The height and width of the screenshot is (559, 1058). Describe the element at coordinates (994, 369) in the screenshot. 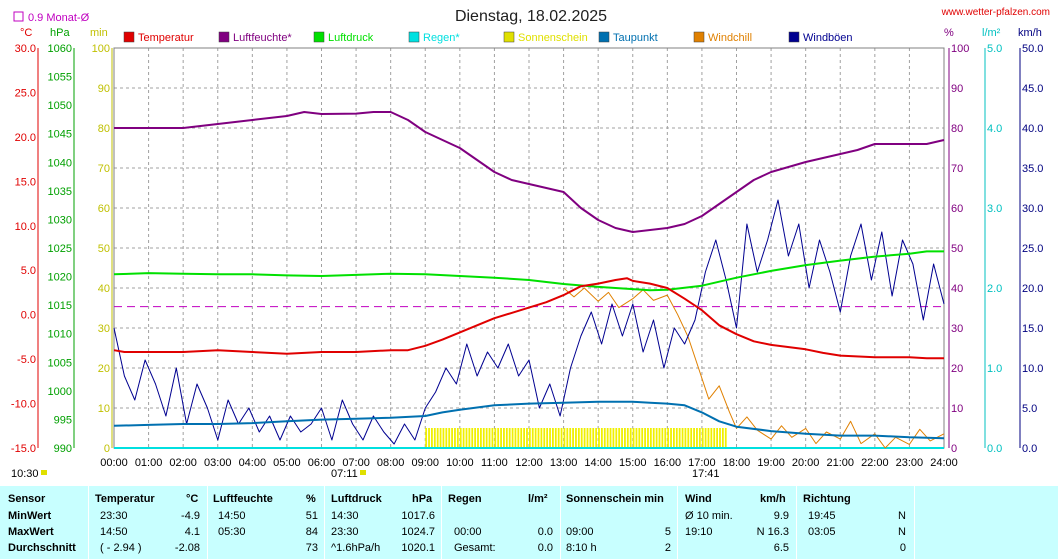

I see `rain-tick-label: 1.0` at that location.